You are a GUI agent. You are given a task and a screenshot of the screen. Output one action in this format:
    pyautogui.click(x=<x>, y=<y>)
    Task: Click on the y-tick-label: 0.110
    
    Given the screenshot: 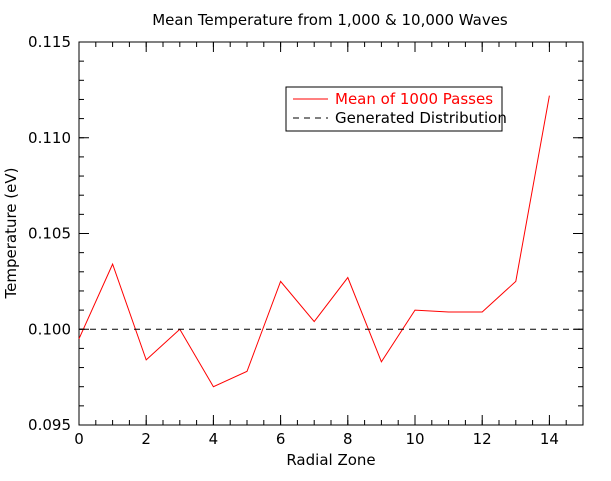 What is the action you would take?
    pyautogui.click(x=49, y=138)
    